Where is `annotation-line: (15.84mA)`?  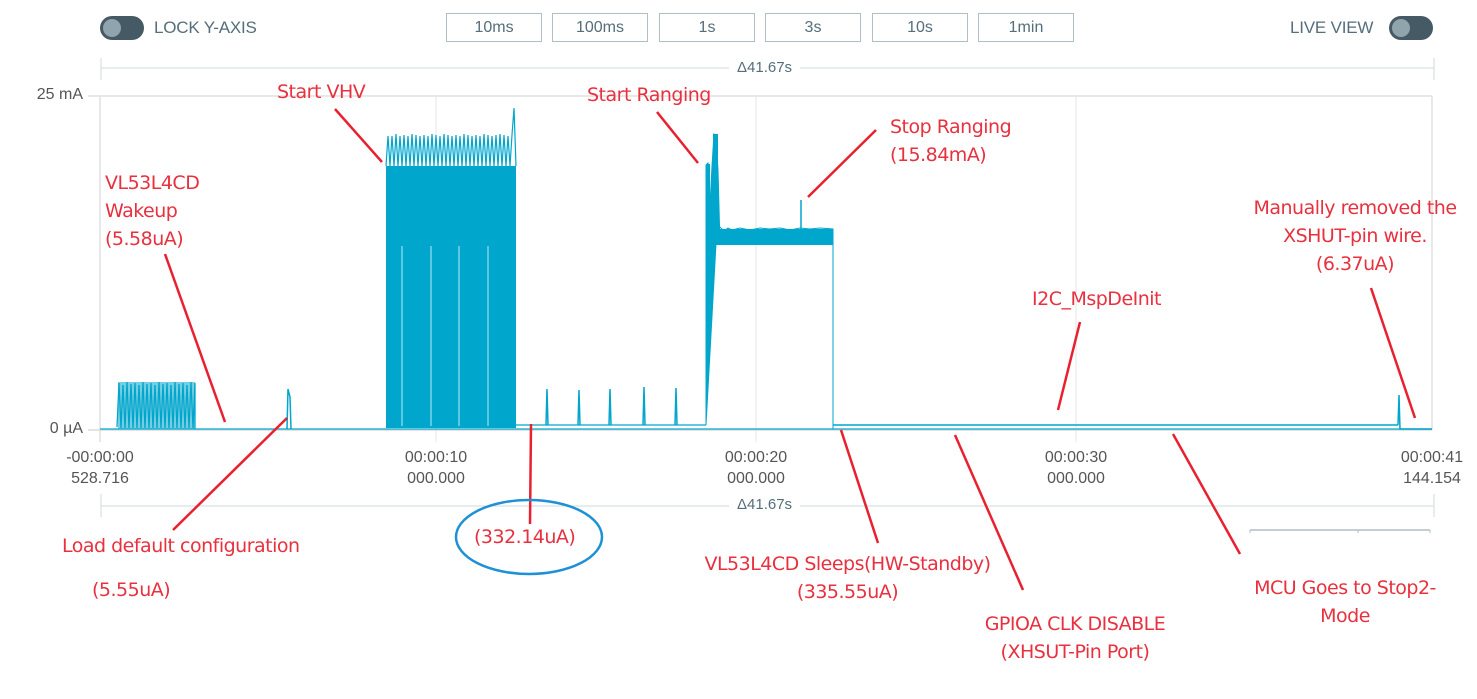 annotation-line: (15.84mA) is located at coordinates (938, 155).